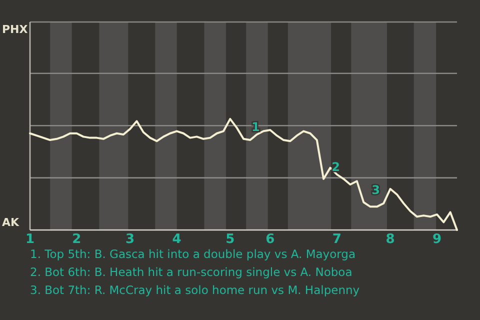 The height and width of the screenshot is (320, 480). Describe the element at coordinates (30, 239) in the screenshot. I see `x-tick-label: 1` at that location.